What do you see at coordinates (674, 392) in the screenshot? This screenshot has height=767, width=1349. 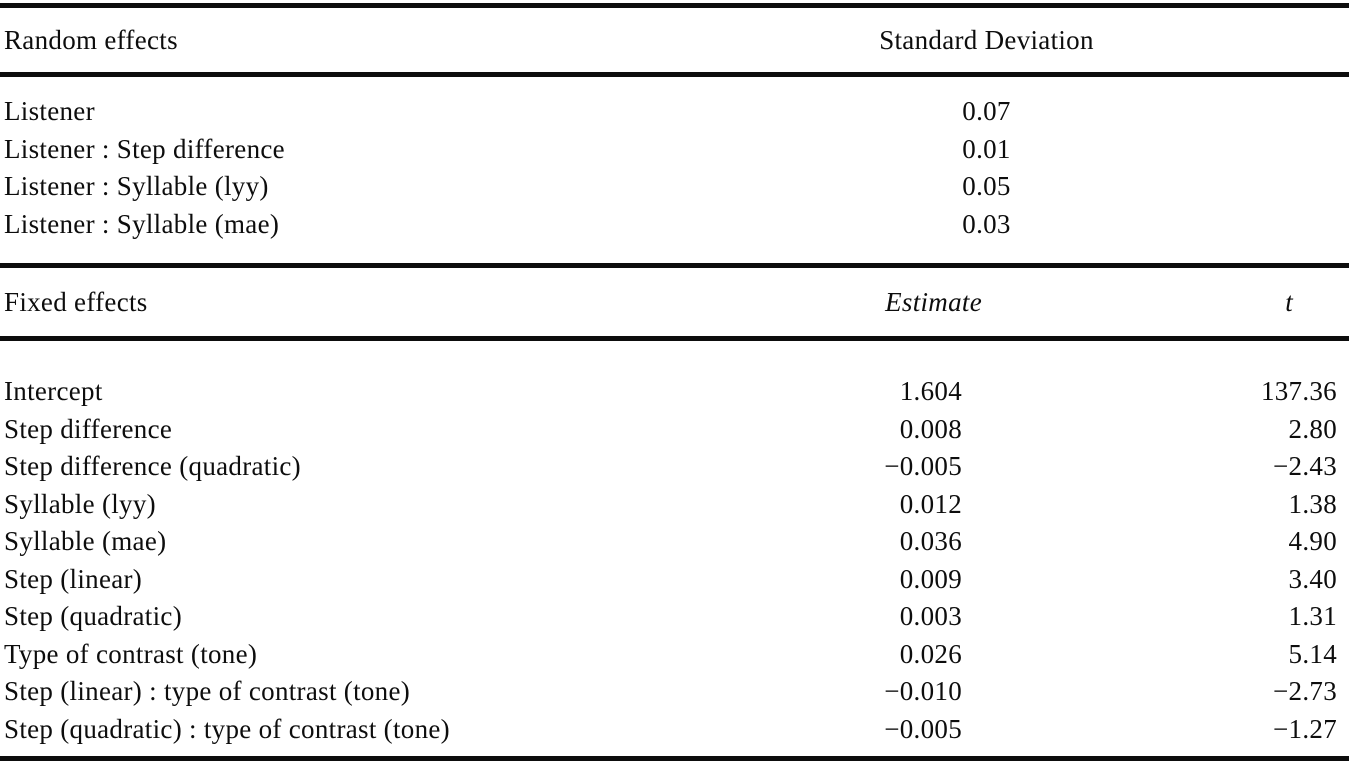 I see `table-row: Intercept 1.604 137.36` at bounding box center [674, 392].